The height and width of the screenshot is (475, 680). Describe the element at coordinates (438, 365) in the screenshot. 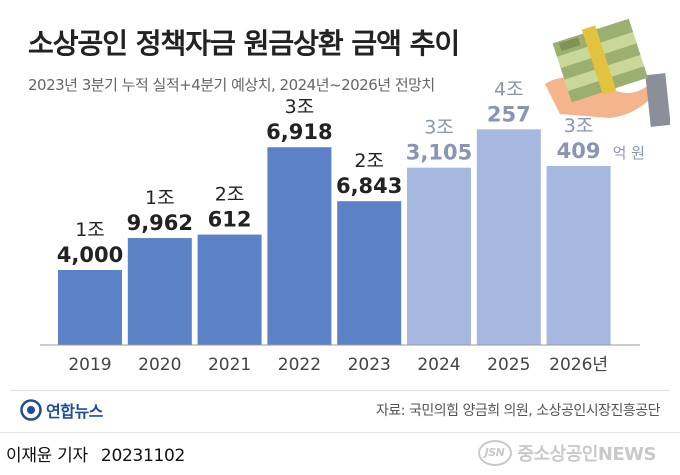

I see `x-tick-label: 2024` at that location.